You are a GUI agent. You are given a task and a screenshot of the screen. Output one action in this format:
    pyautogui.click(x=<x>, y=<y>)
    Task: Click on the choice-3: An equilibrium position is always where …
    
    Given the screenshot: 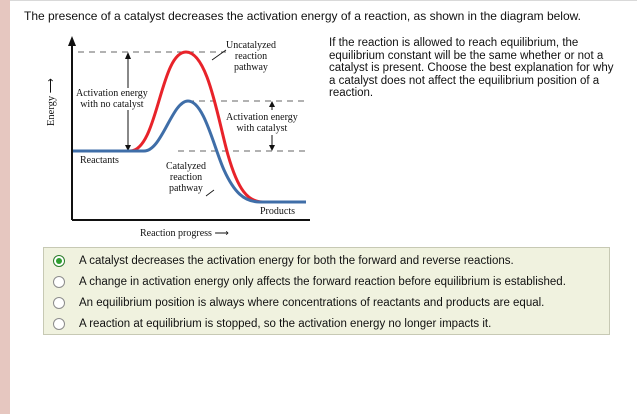 What is the action you would take?
    pyautogui.click(x=326, y=303)
    